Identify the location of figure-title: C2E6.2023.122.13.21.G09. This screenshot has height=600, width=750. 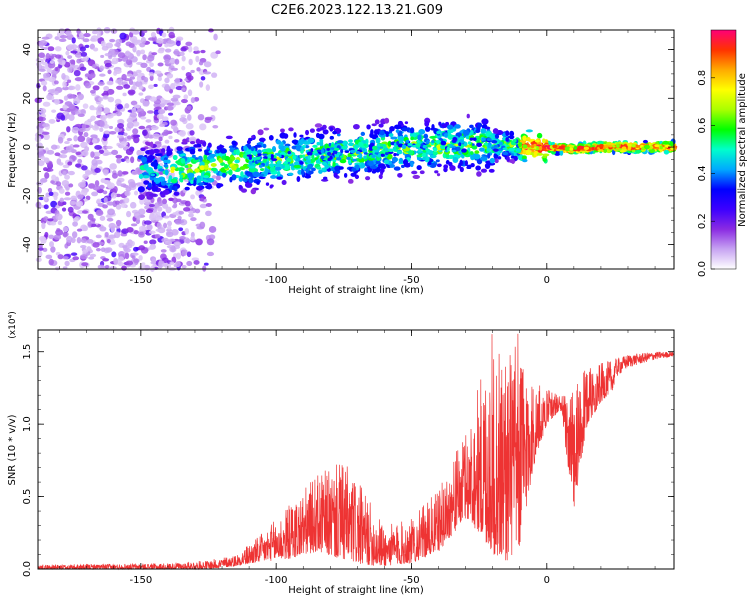
(357, 10).